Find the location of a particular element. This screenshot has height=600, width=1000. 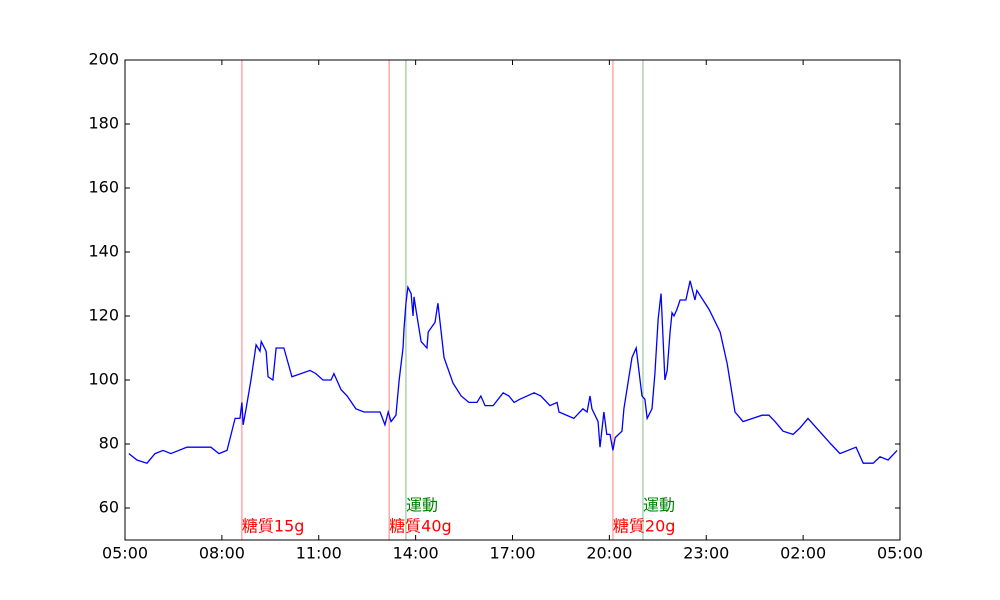

y-tick-label: 200 is located at coordinates (103, 59).